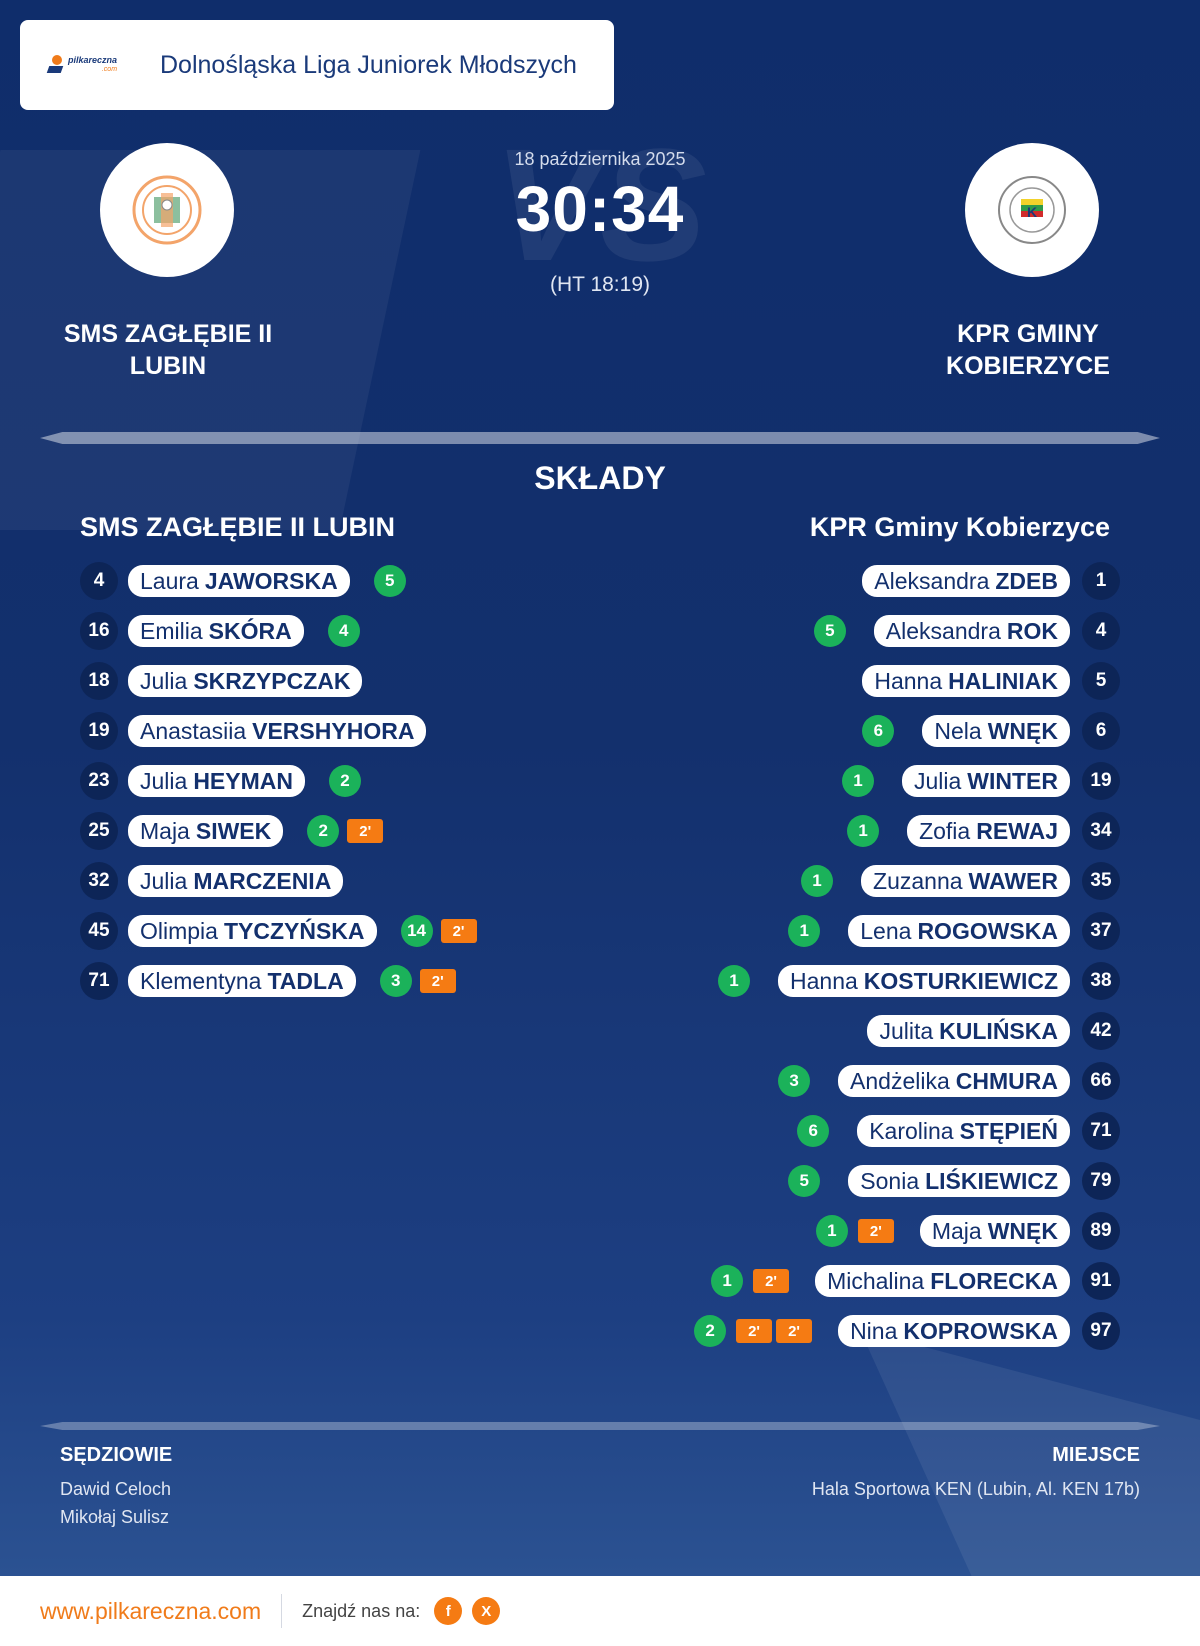  I want to click on logo-icon, so click(56, 65).